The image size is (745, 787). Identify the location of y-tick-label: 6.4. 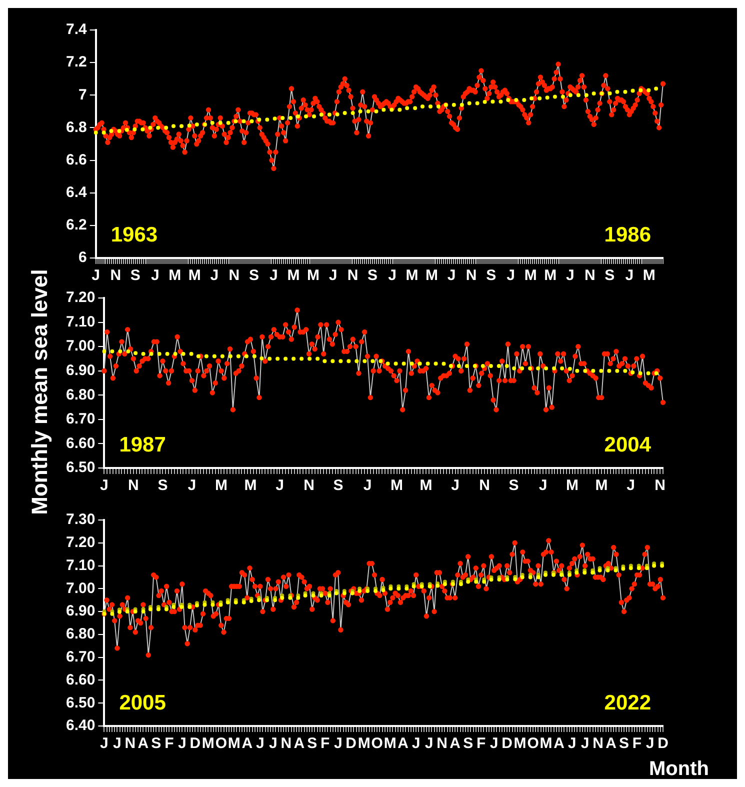
(77, 192).